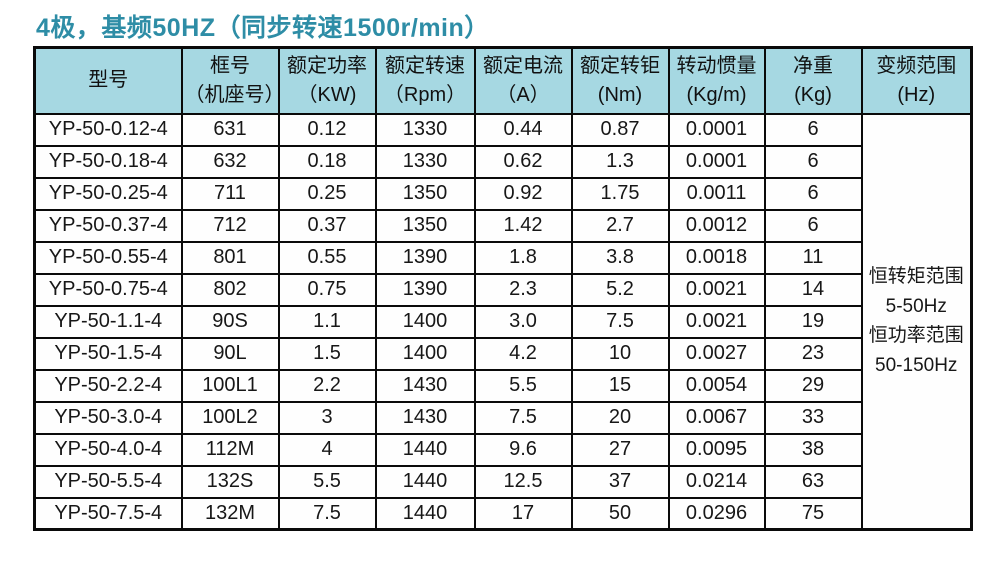 The height and width of the screenshot is (564, 993). I want to click on table-cell: 132S, so click(230, 481).